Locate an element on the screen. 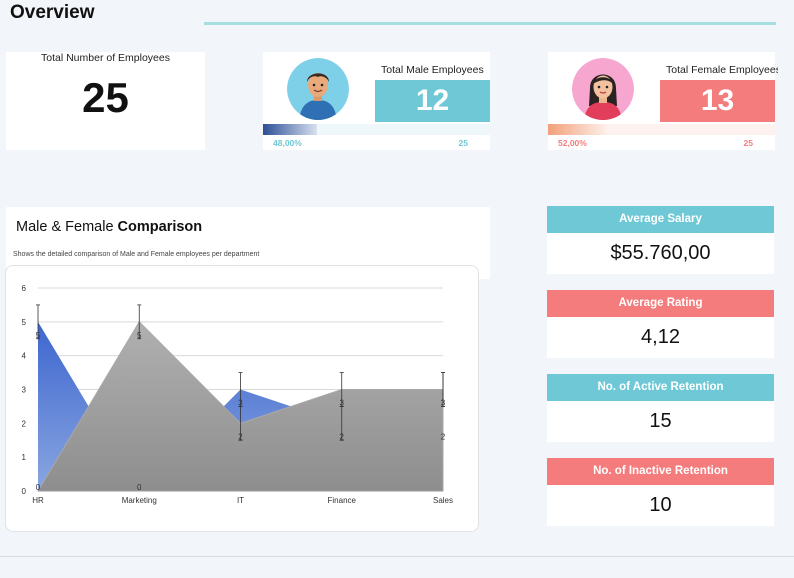  female-total: 25 is located at coordinates (748, 143).